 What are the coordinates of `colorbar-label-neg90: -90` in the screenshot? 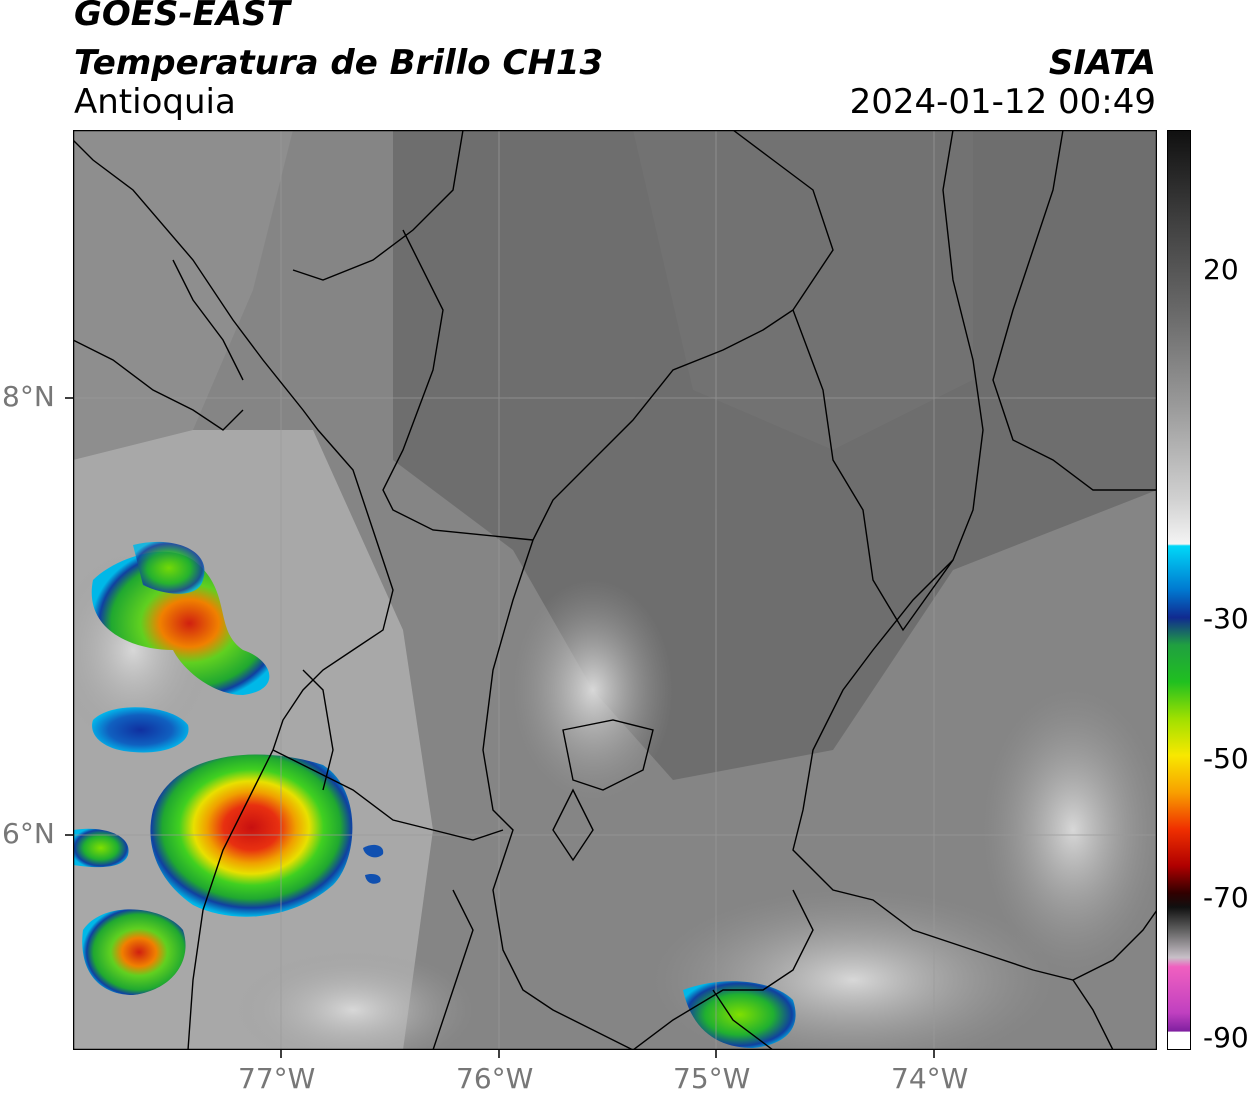 It's located at (1226, 1037).